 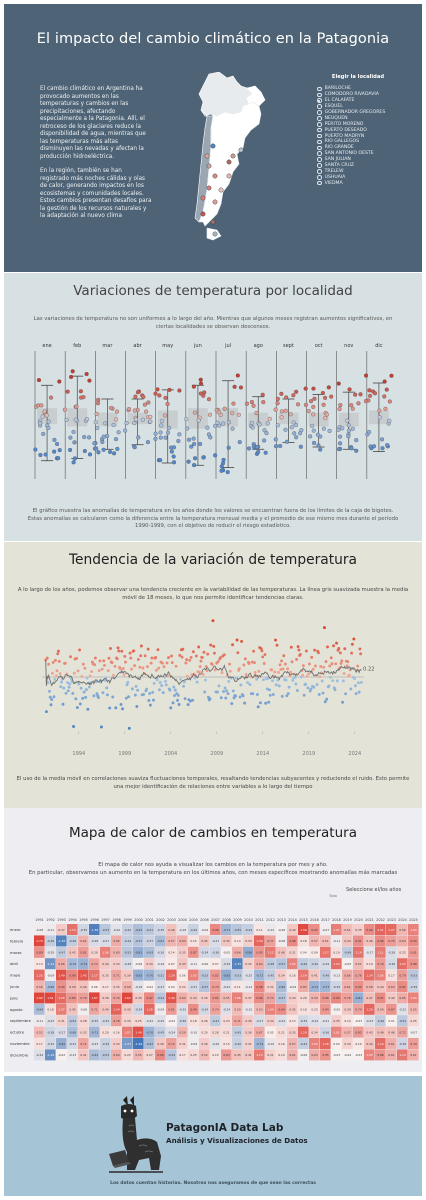 I want to click on heatmap-cell-value: 0.54, so click(x=380, y=1010).